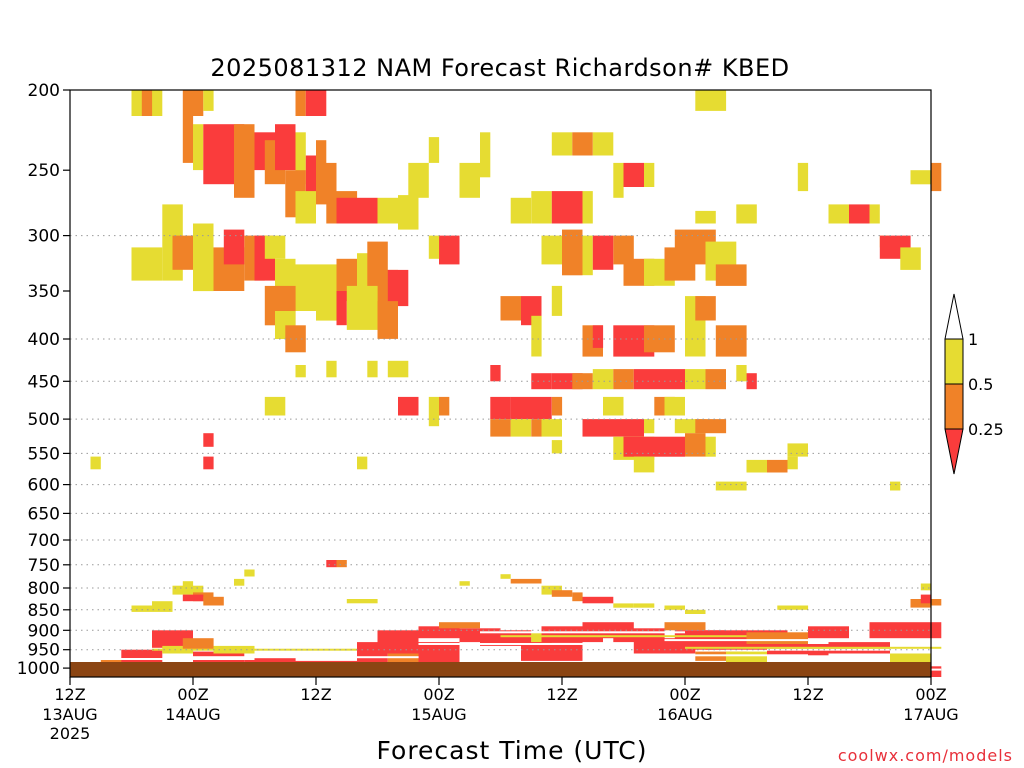  What do you see at coordinates (925, 755) in the screenshot?
I see `credit-label: coolwx.com/models` at bounding box center [925, 755].